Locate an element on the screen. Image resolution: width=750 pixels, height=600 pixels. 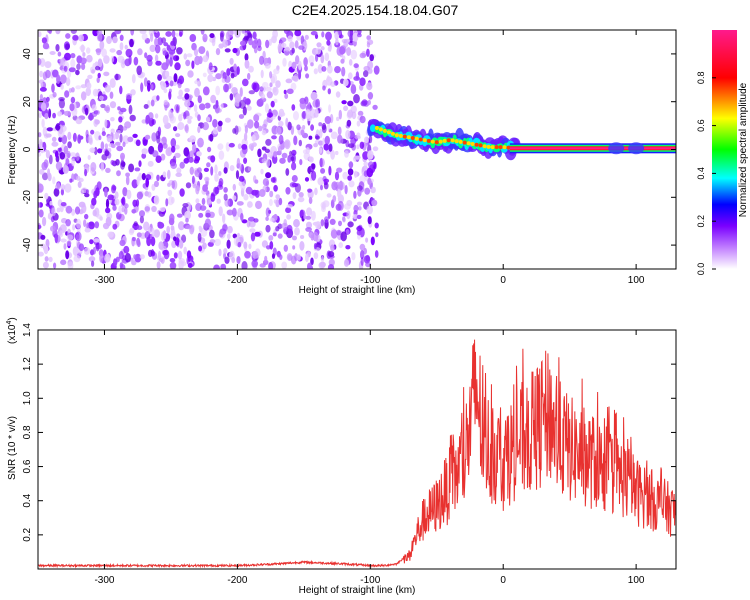
bottom-xtick-label: -300 is located at coordinates (104, 580).